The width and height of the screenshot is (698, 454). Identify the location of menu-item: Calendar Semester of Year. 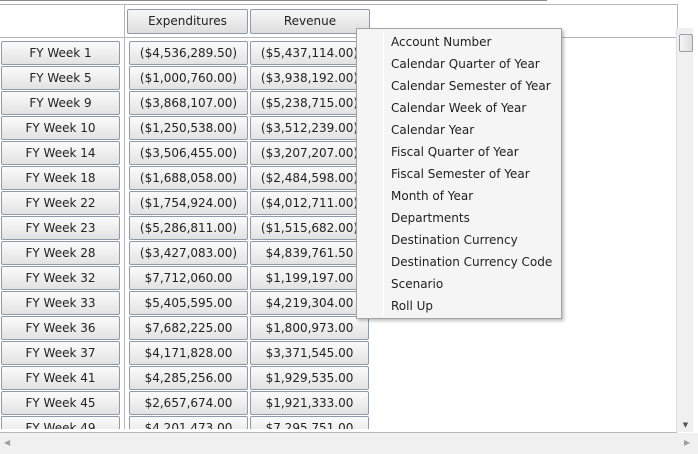
(471, 86).